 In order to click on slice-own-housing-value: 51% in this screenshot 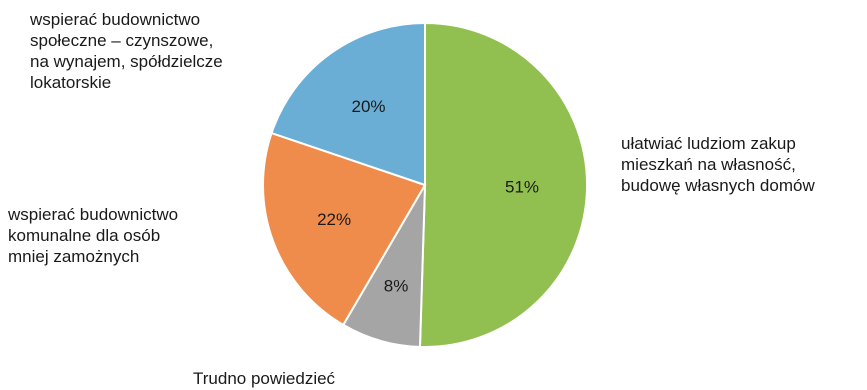, I will do `click(522, 187)`.